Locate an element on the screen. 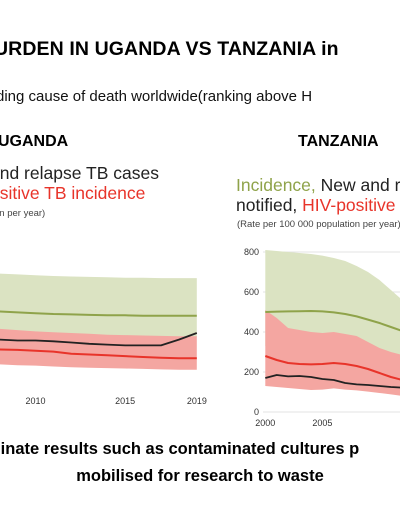 This screenshot has height=516, width=400. tanzania-x-tick-label: 2000 is located at coordinates (265, 423).